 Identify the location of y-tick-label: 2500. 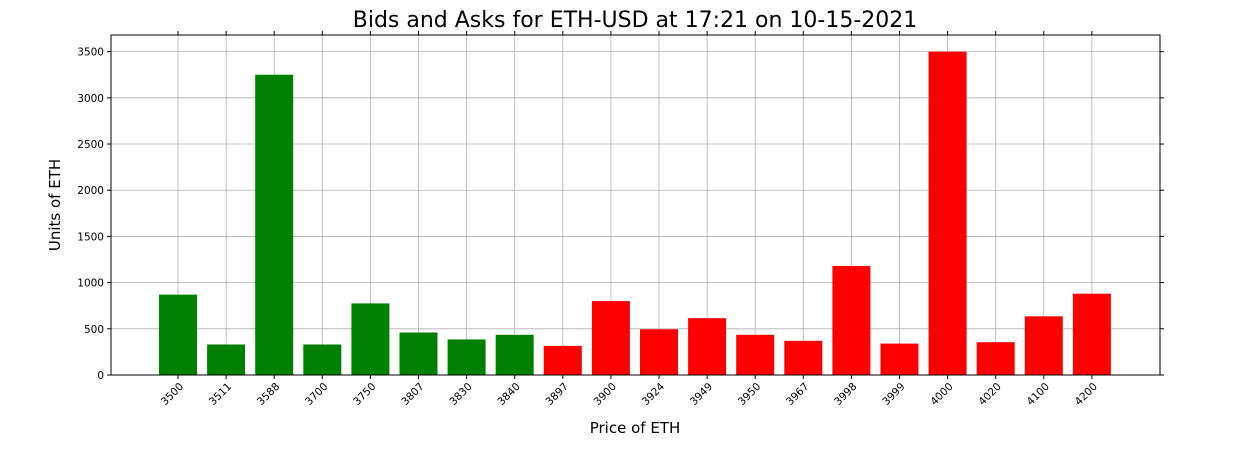
(90, 145).